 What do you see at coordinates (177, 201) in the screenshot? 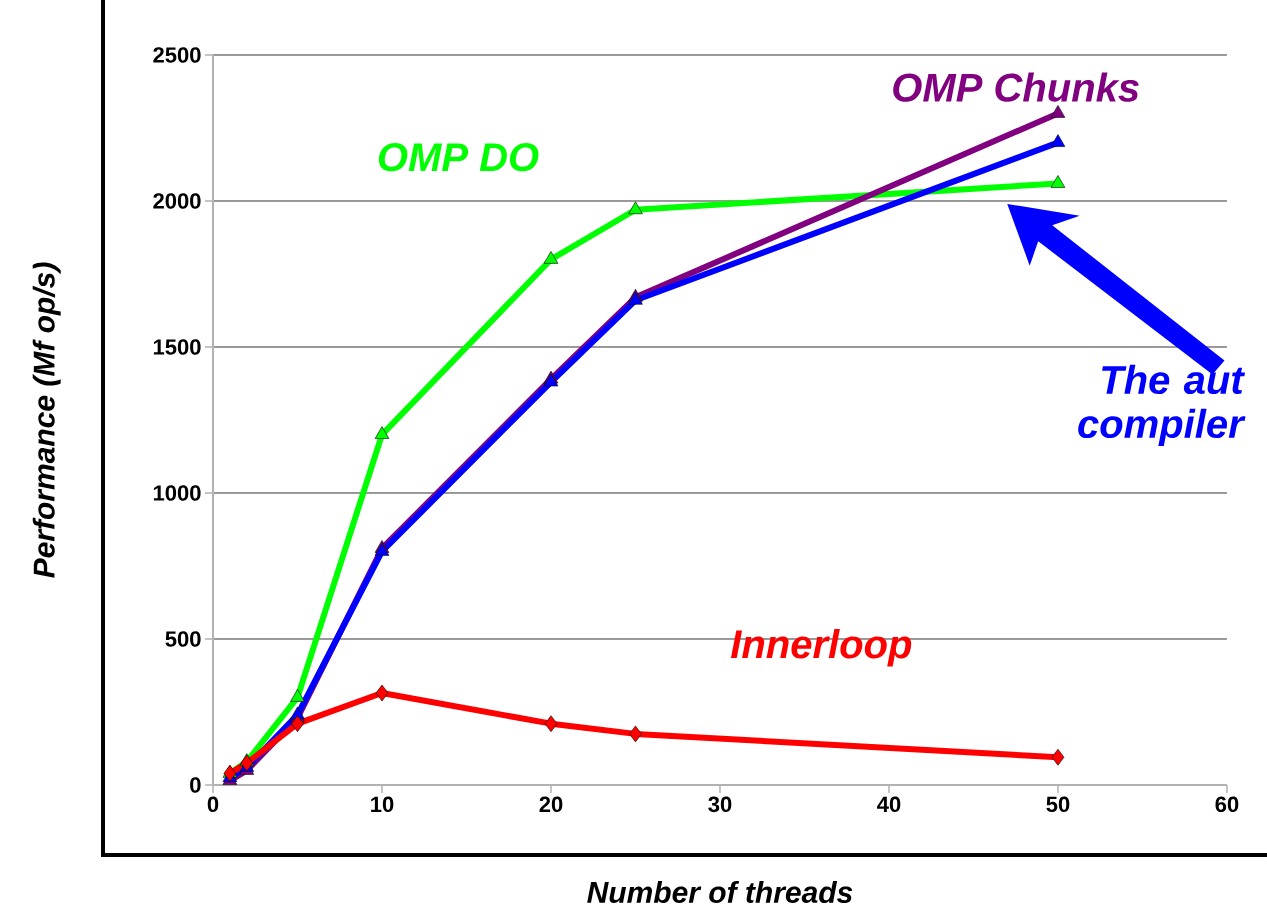
I see `y-tick-label: 2000` at bounding box center [177, 201].